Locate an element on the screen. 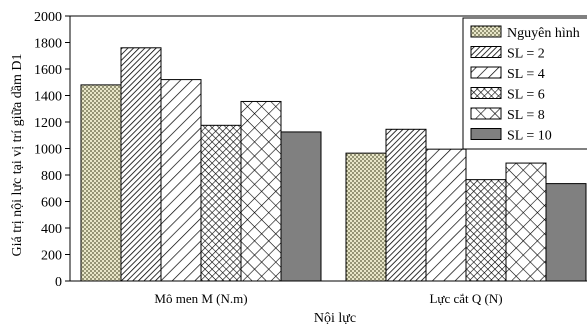 The image size is (587, 327). y-tick-label: 600 is located at coordinates (51, 203).